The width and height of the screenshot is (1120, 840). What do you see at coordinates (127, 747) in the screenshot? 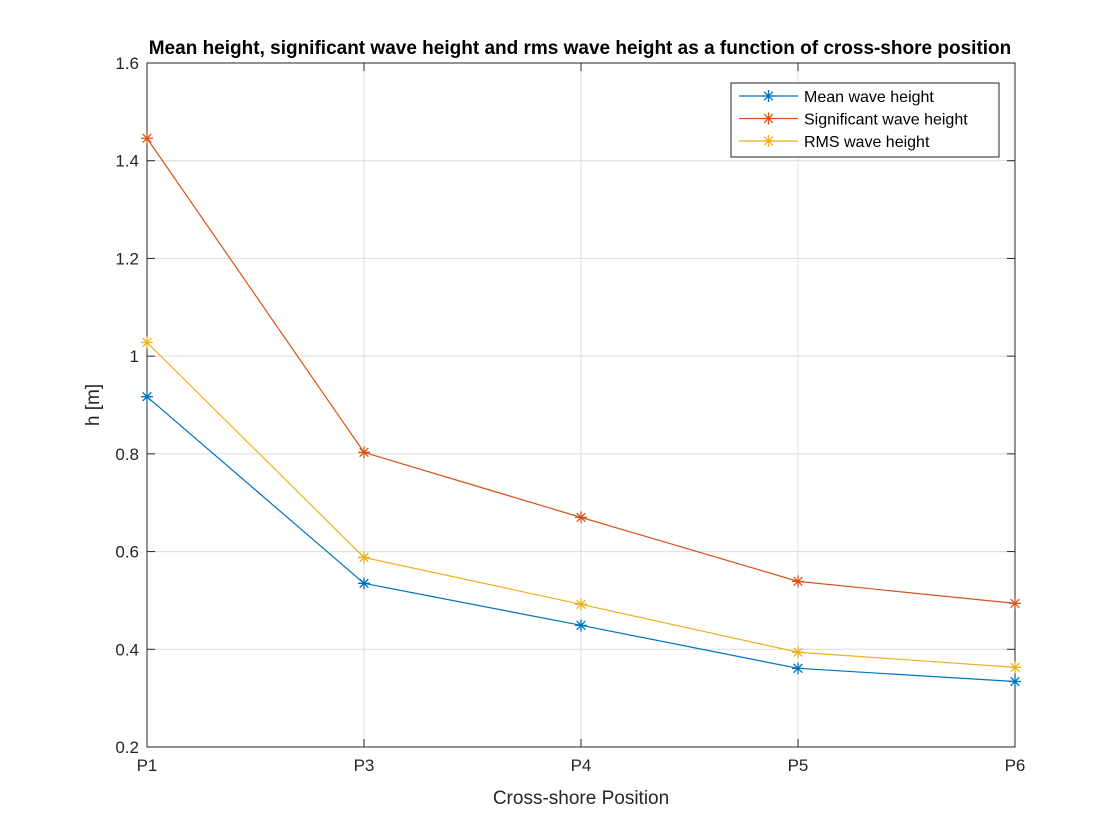
I see `y-tick-label: 0.2` at bounding box center [127, 747].